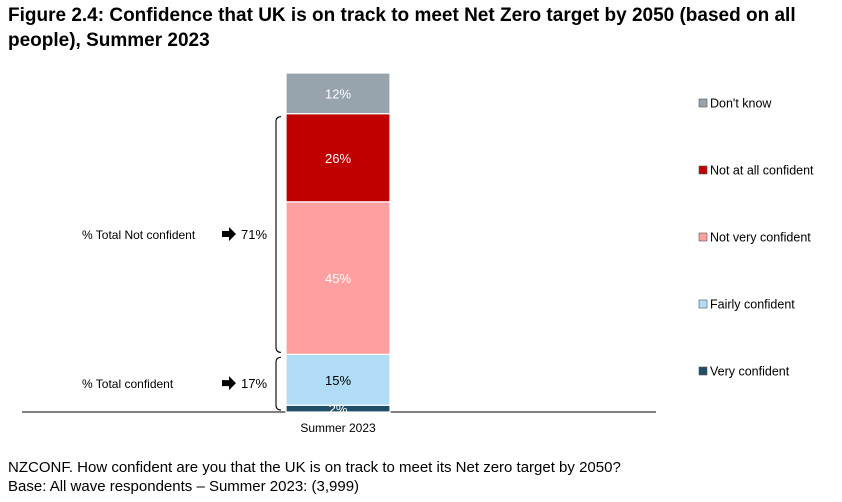 This screenshot has width=842, height=502. I want to click on legend-label-fairly-confident: Fairly confident, so click(752, 305).